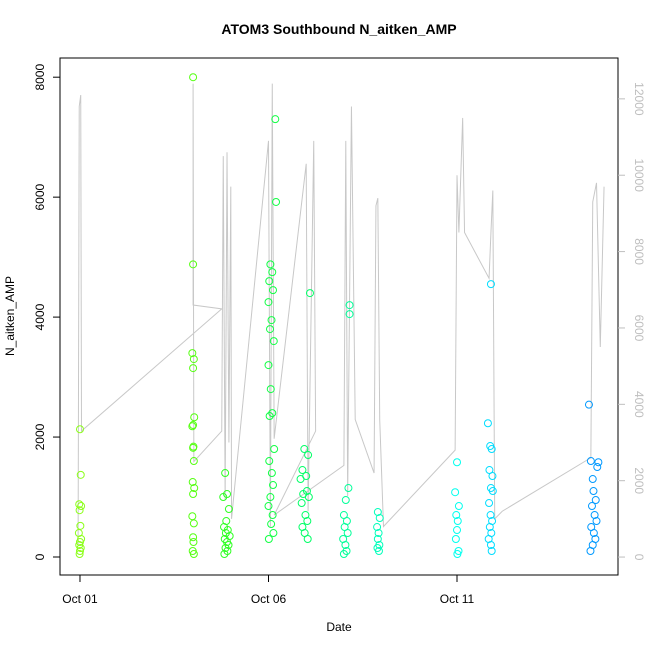  What do you see at coordinates (639, 557) in the screenshot?
I see `y2-tick-label: 0` at bounding box center [639, 557].